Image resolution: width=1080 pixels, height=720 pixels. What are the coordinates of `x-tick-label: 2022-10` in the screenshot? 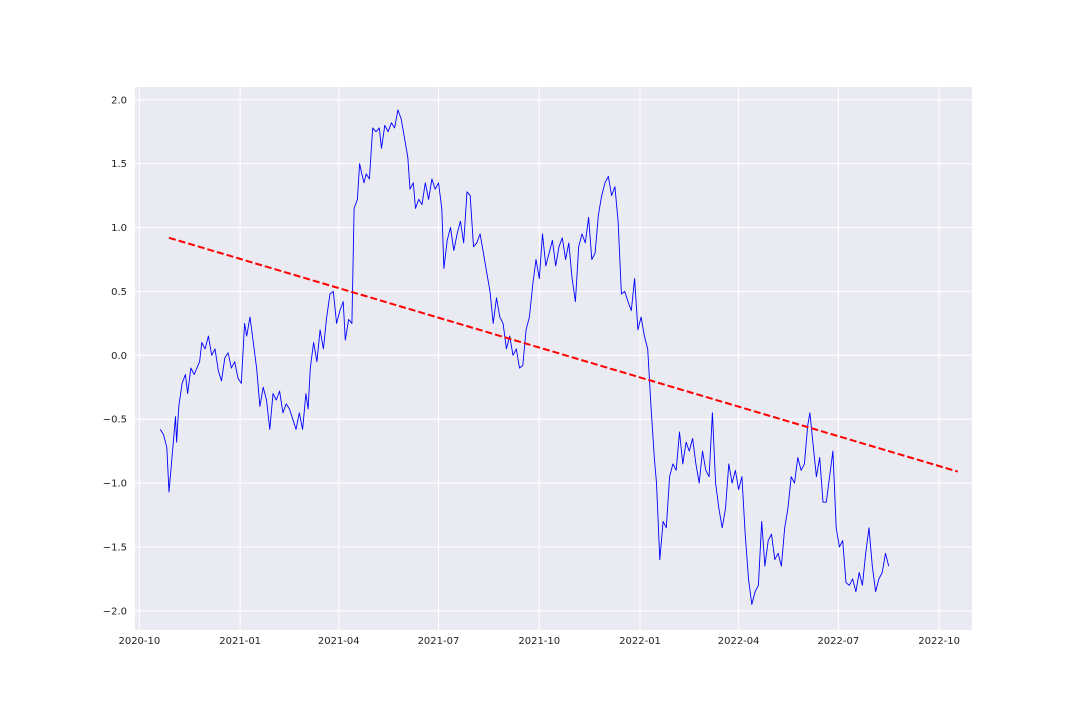 It's located at (939, 641).